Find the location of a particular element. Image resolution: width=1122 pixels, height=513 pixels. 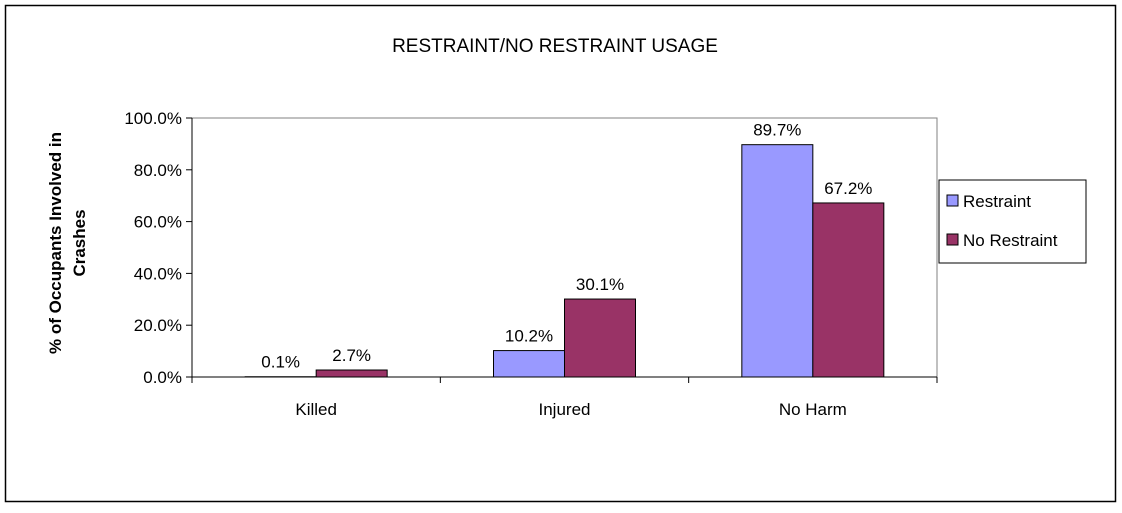

data-label: 10.2% is located at coordinates (529, 336).